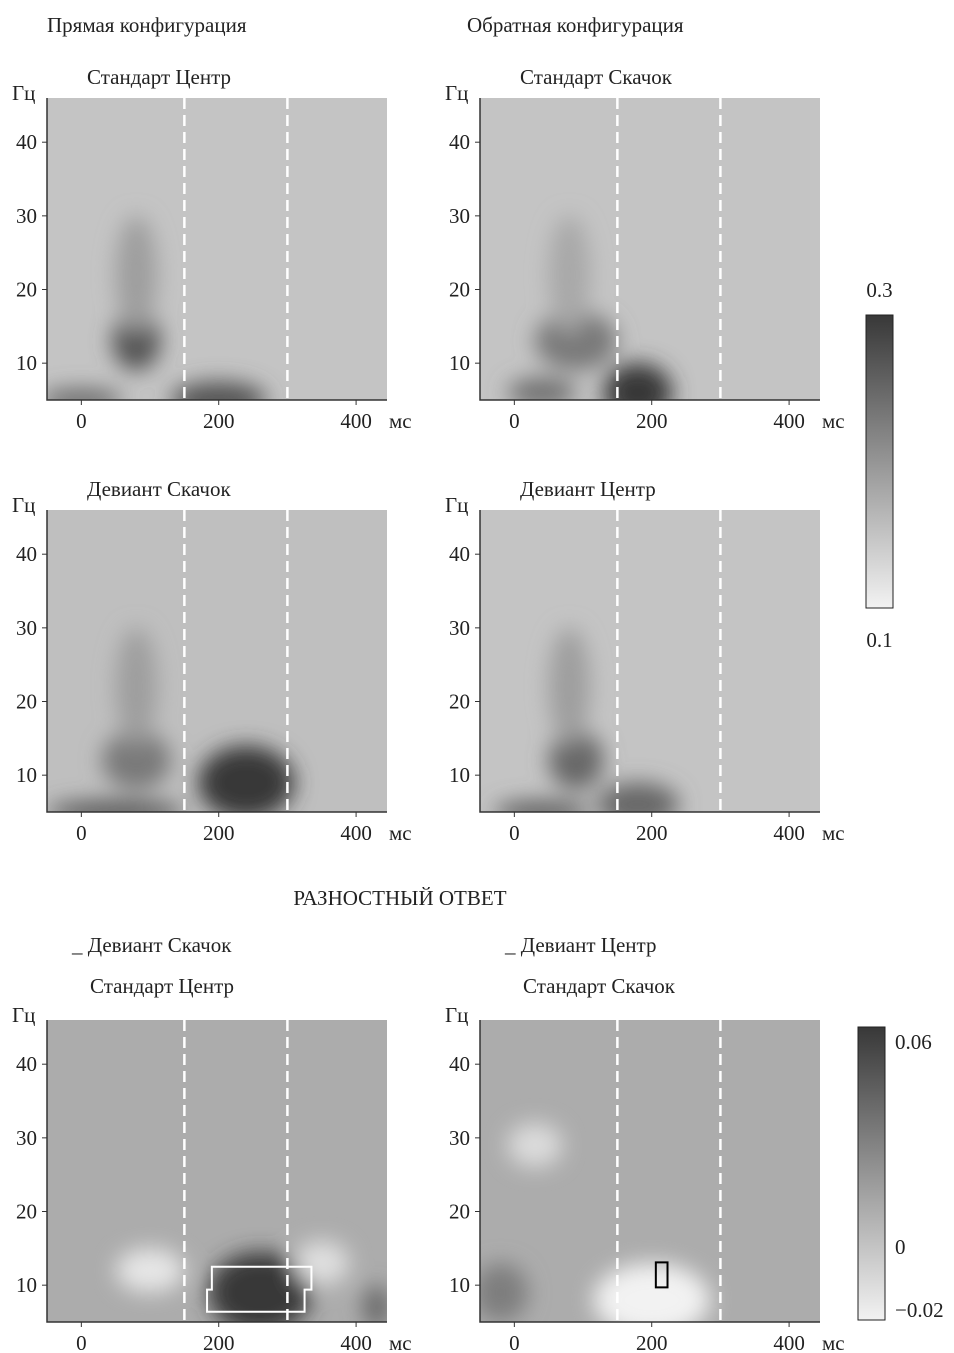  What do you see at coordinates (913, 1042) in the screenshot?
I see `colorbar-tick-label: 0.06` at bounding box center [913, 1042].